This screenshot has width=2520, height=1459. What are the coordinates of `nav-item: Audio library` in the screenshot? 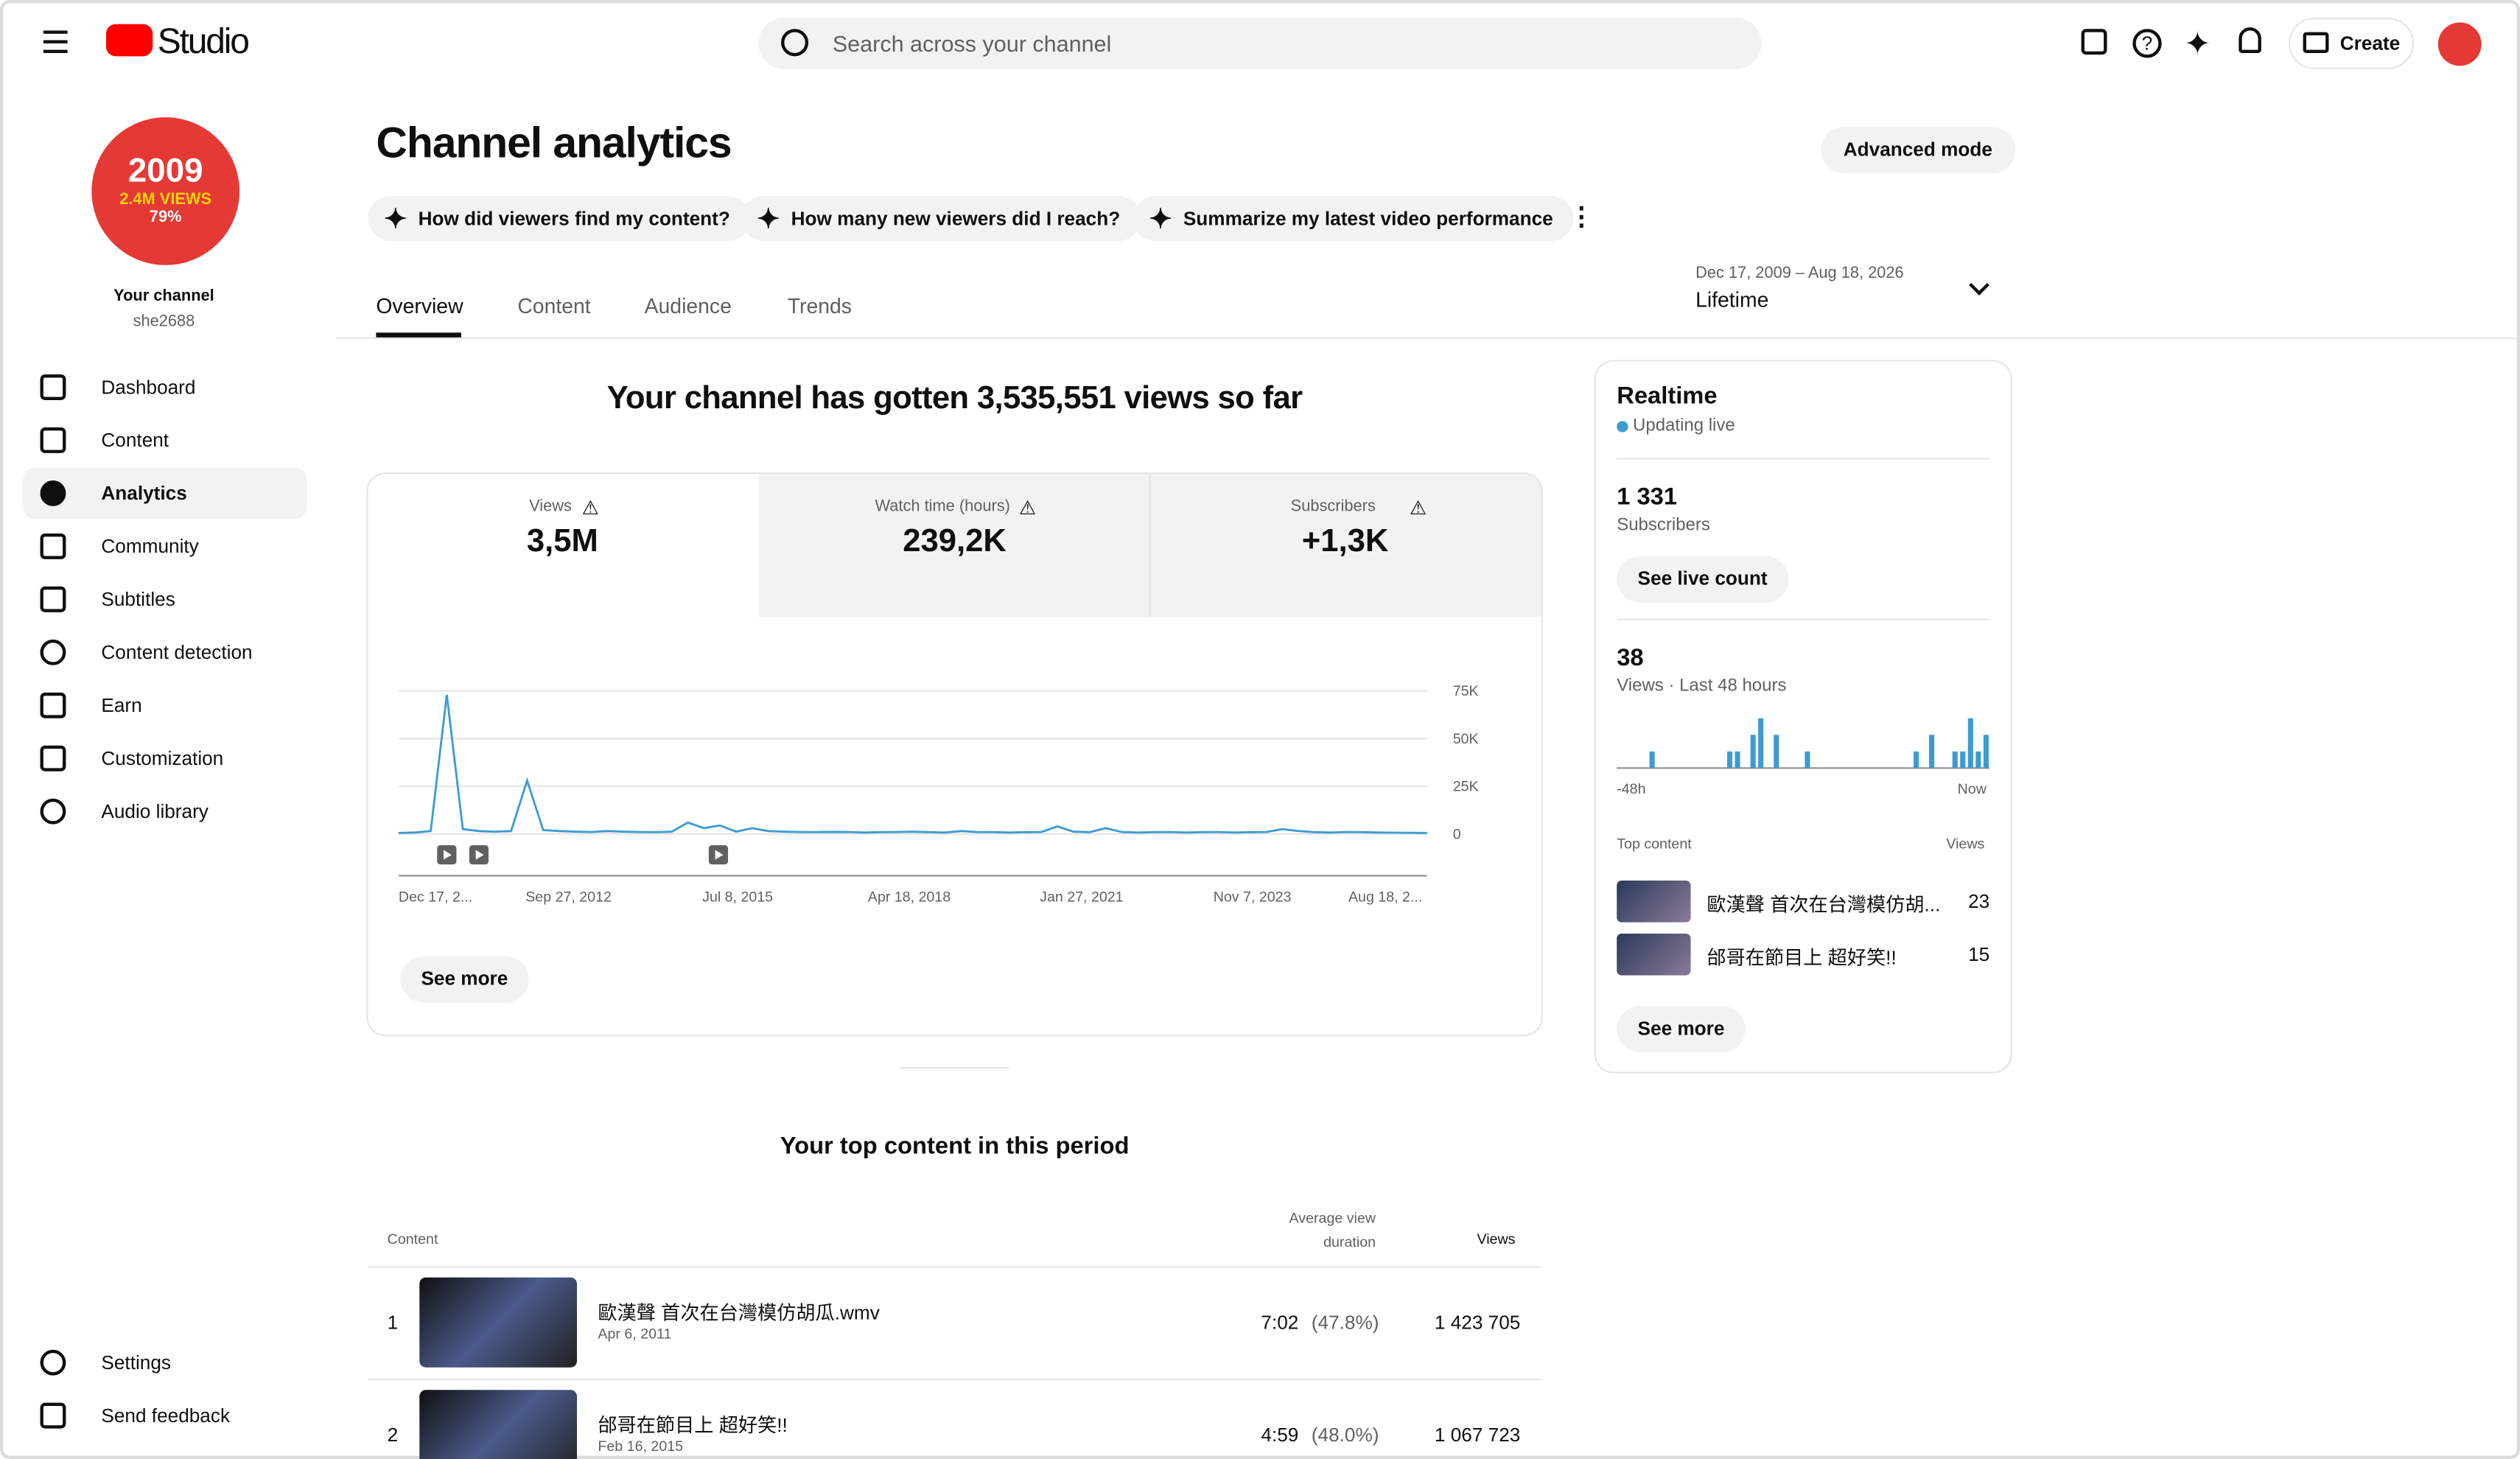 It's located at (155, 811).